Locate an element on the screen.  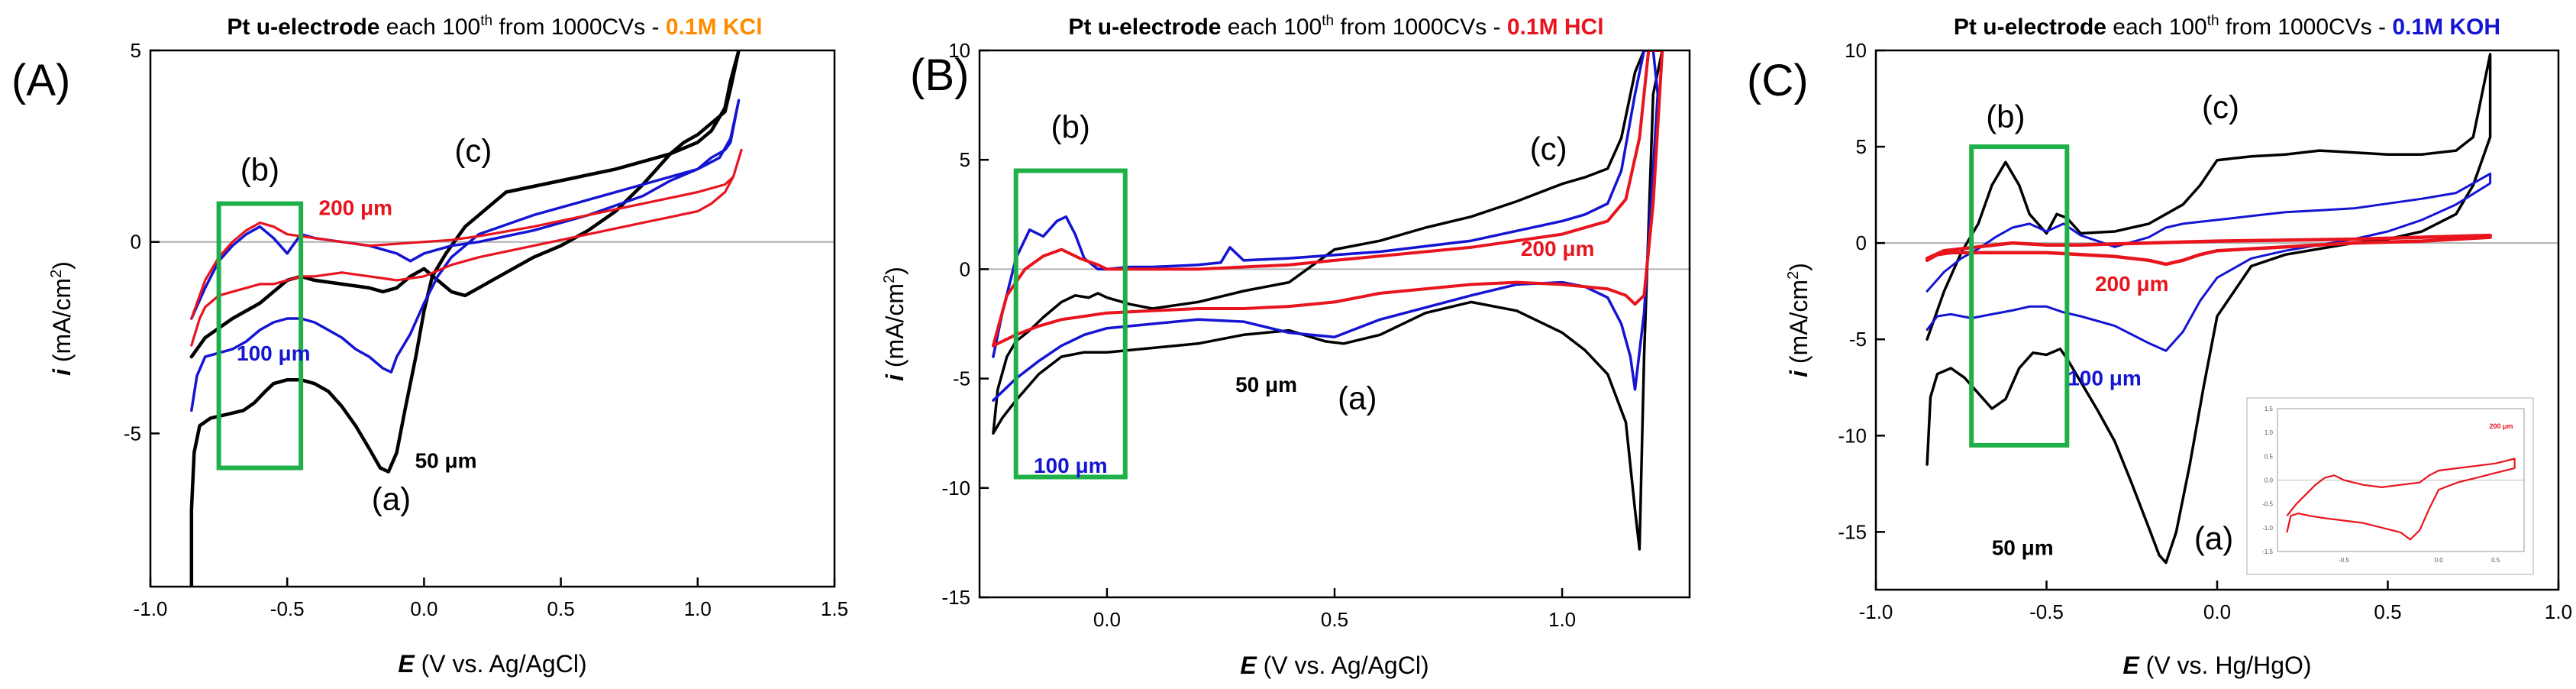
inset-y-tick-label: 0.0 is located at coordinates (2269, 480).